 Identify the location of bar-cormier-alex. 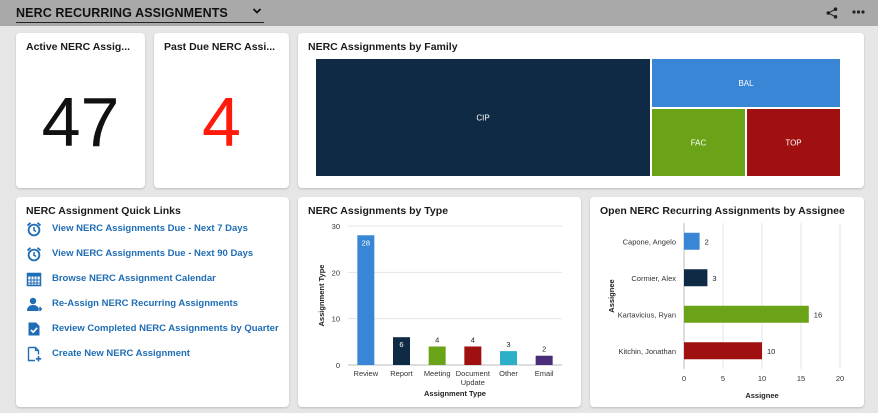
(696, 278).